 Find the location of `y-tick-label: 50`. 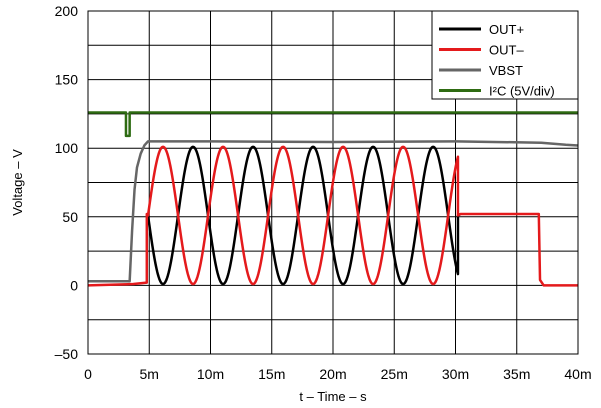

y-tick-label: 50 is located at coordinates (70, 217).